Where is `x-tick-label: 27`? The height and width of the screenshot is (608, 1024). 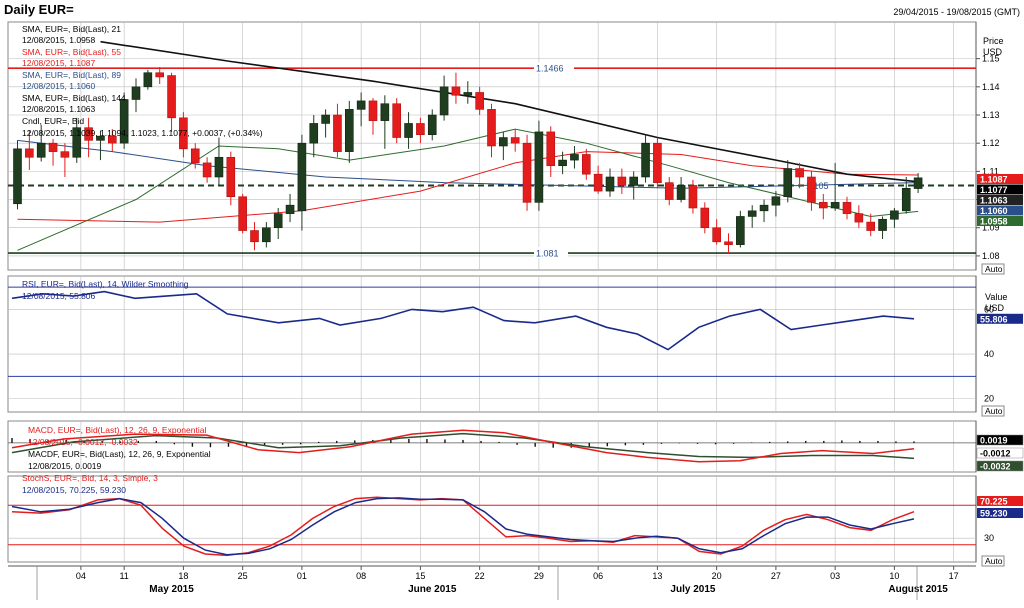
x-tick-label: 27 is located at coordinates (776, 576).